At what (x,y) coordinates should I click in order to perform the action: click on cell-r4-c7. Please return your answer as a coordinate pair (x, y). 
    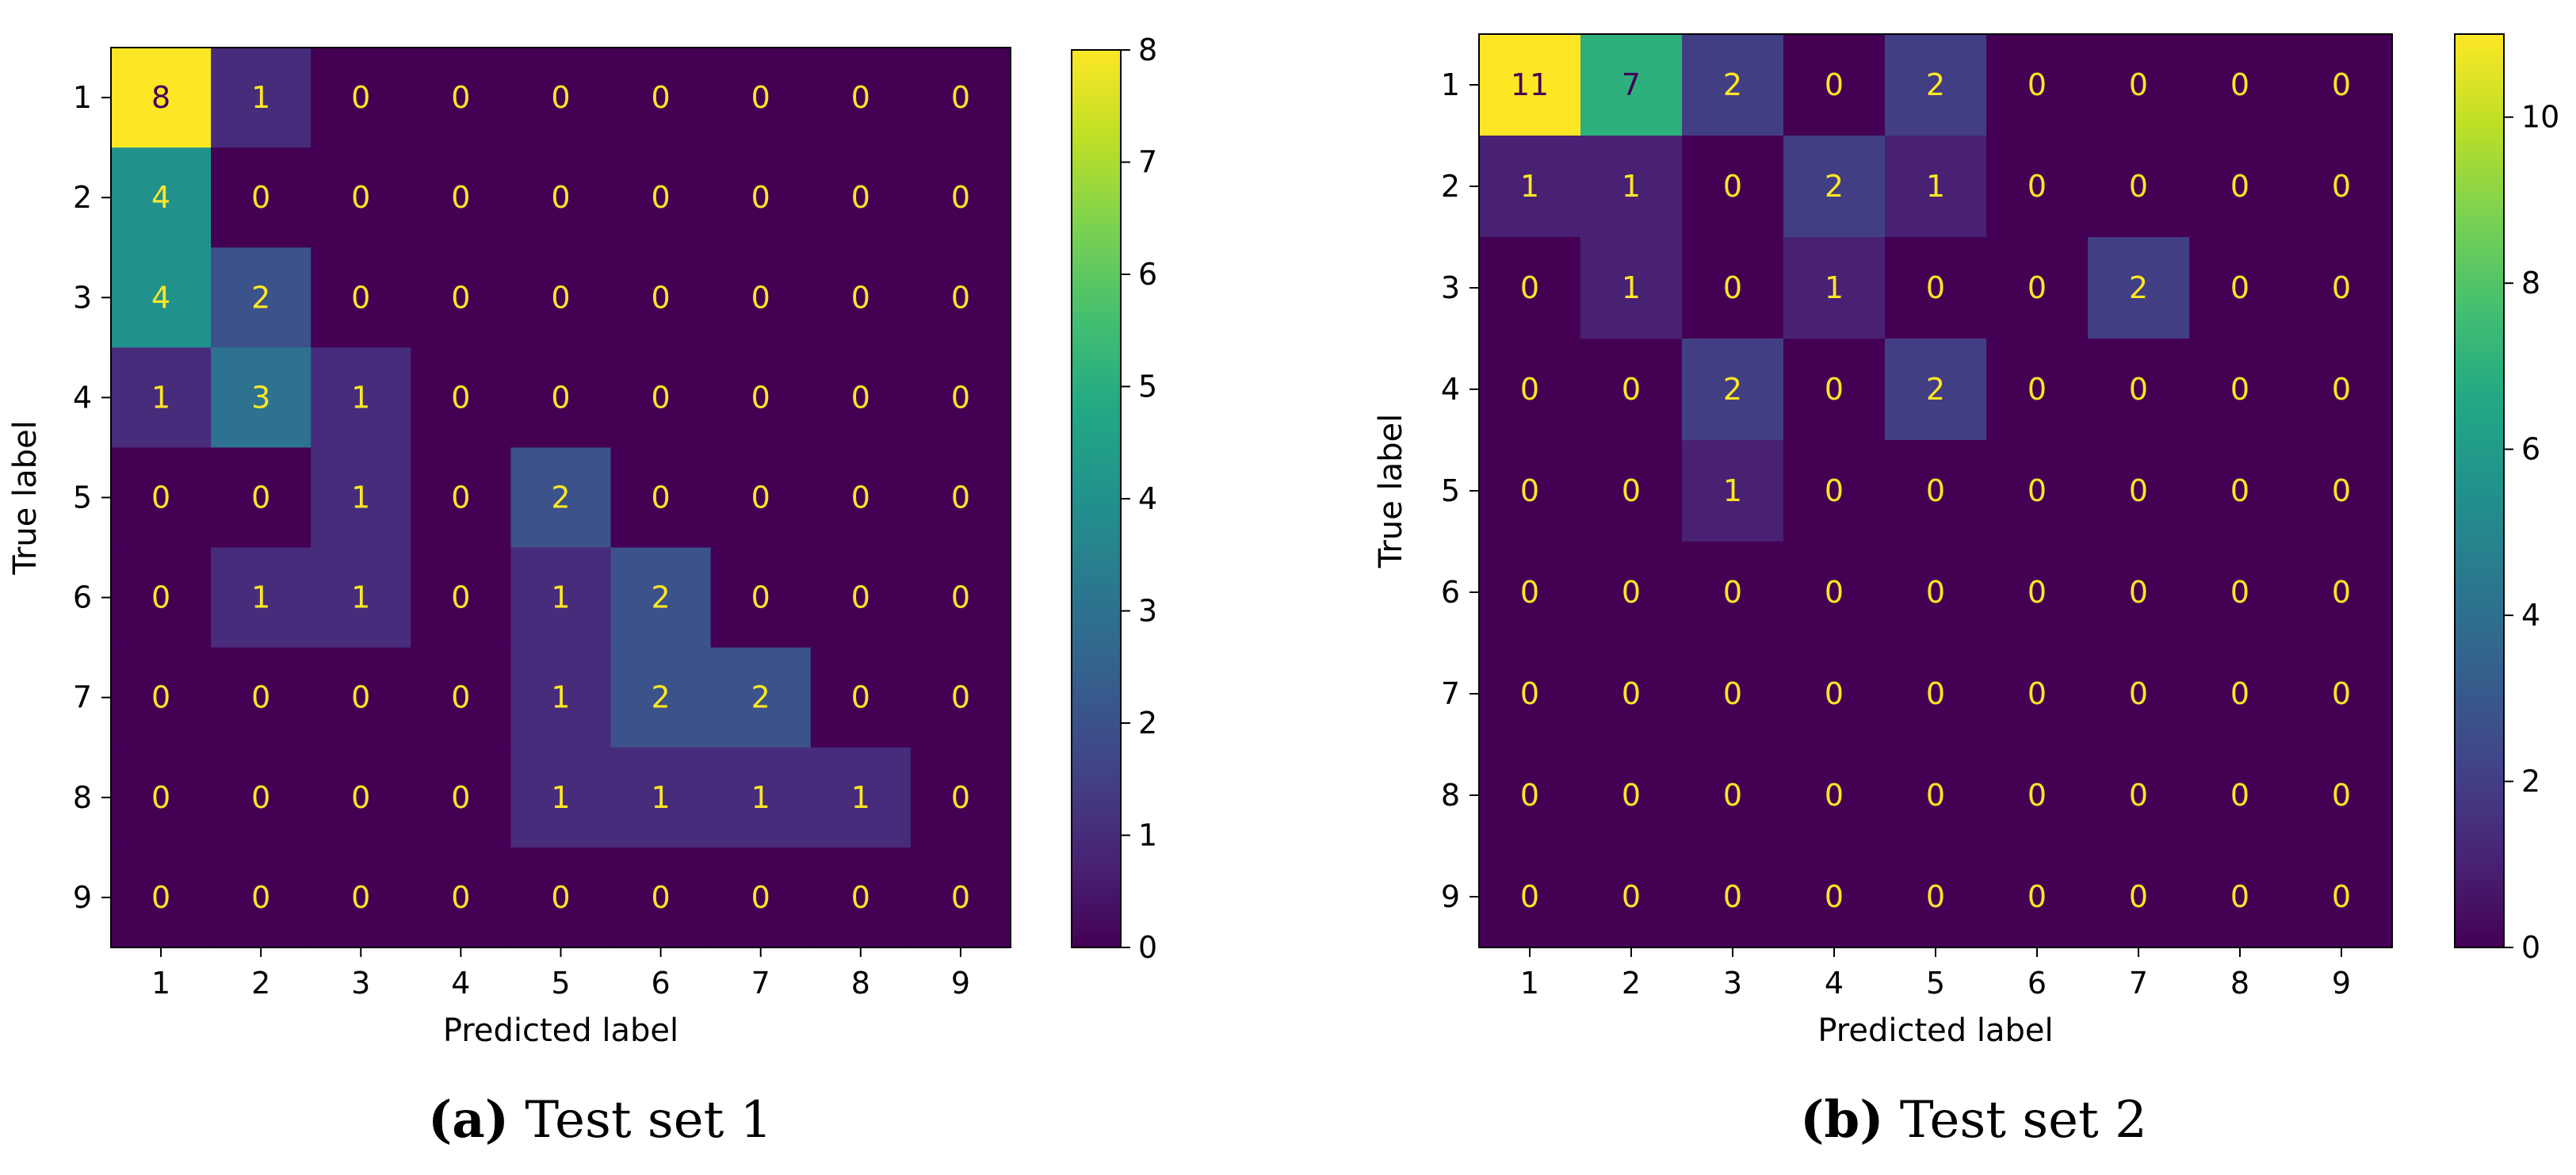
    Looking at the image, I should click on (761, 398).